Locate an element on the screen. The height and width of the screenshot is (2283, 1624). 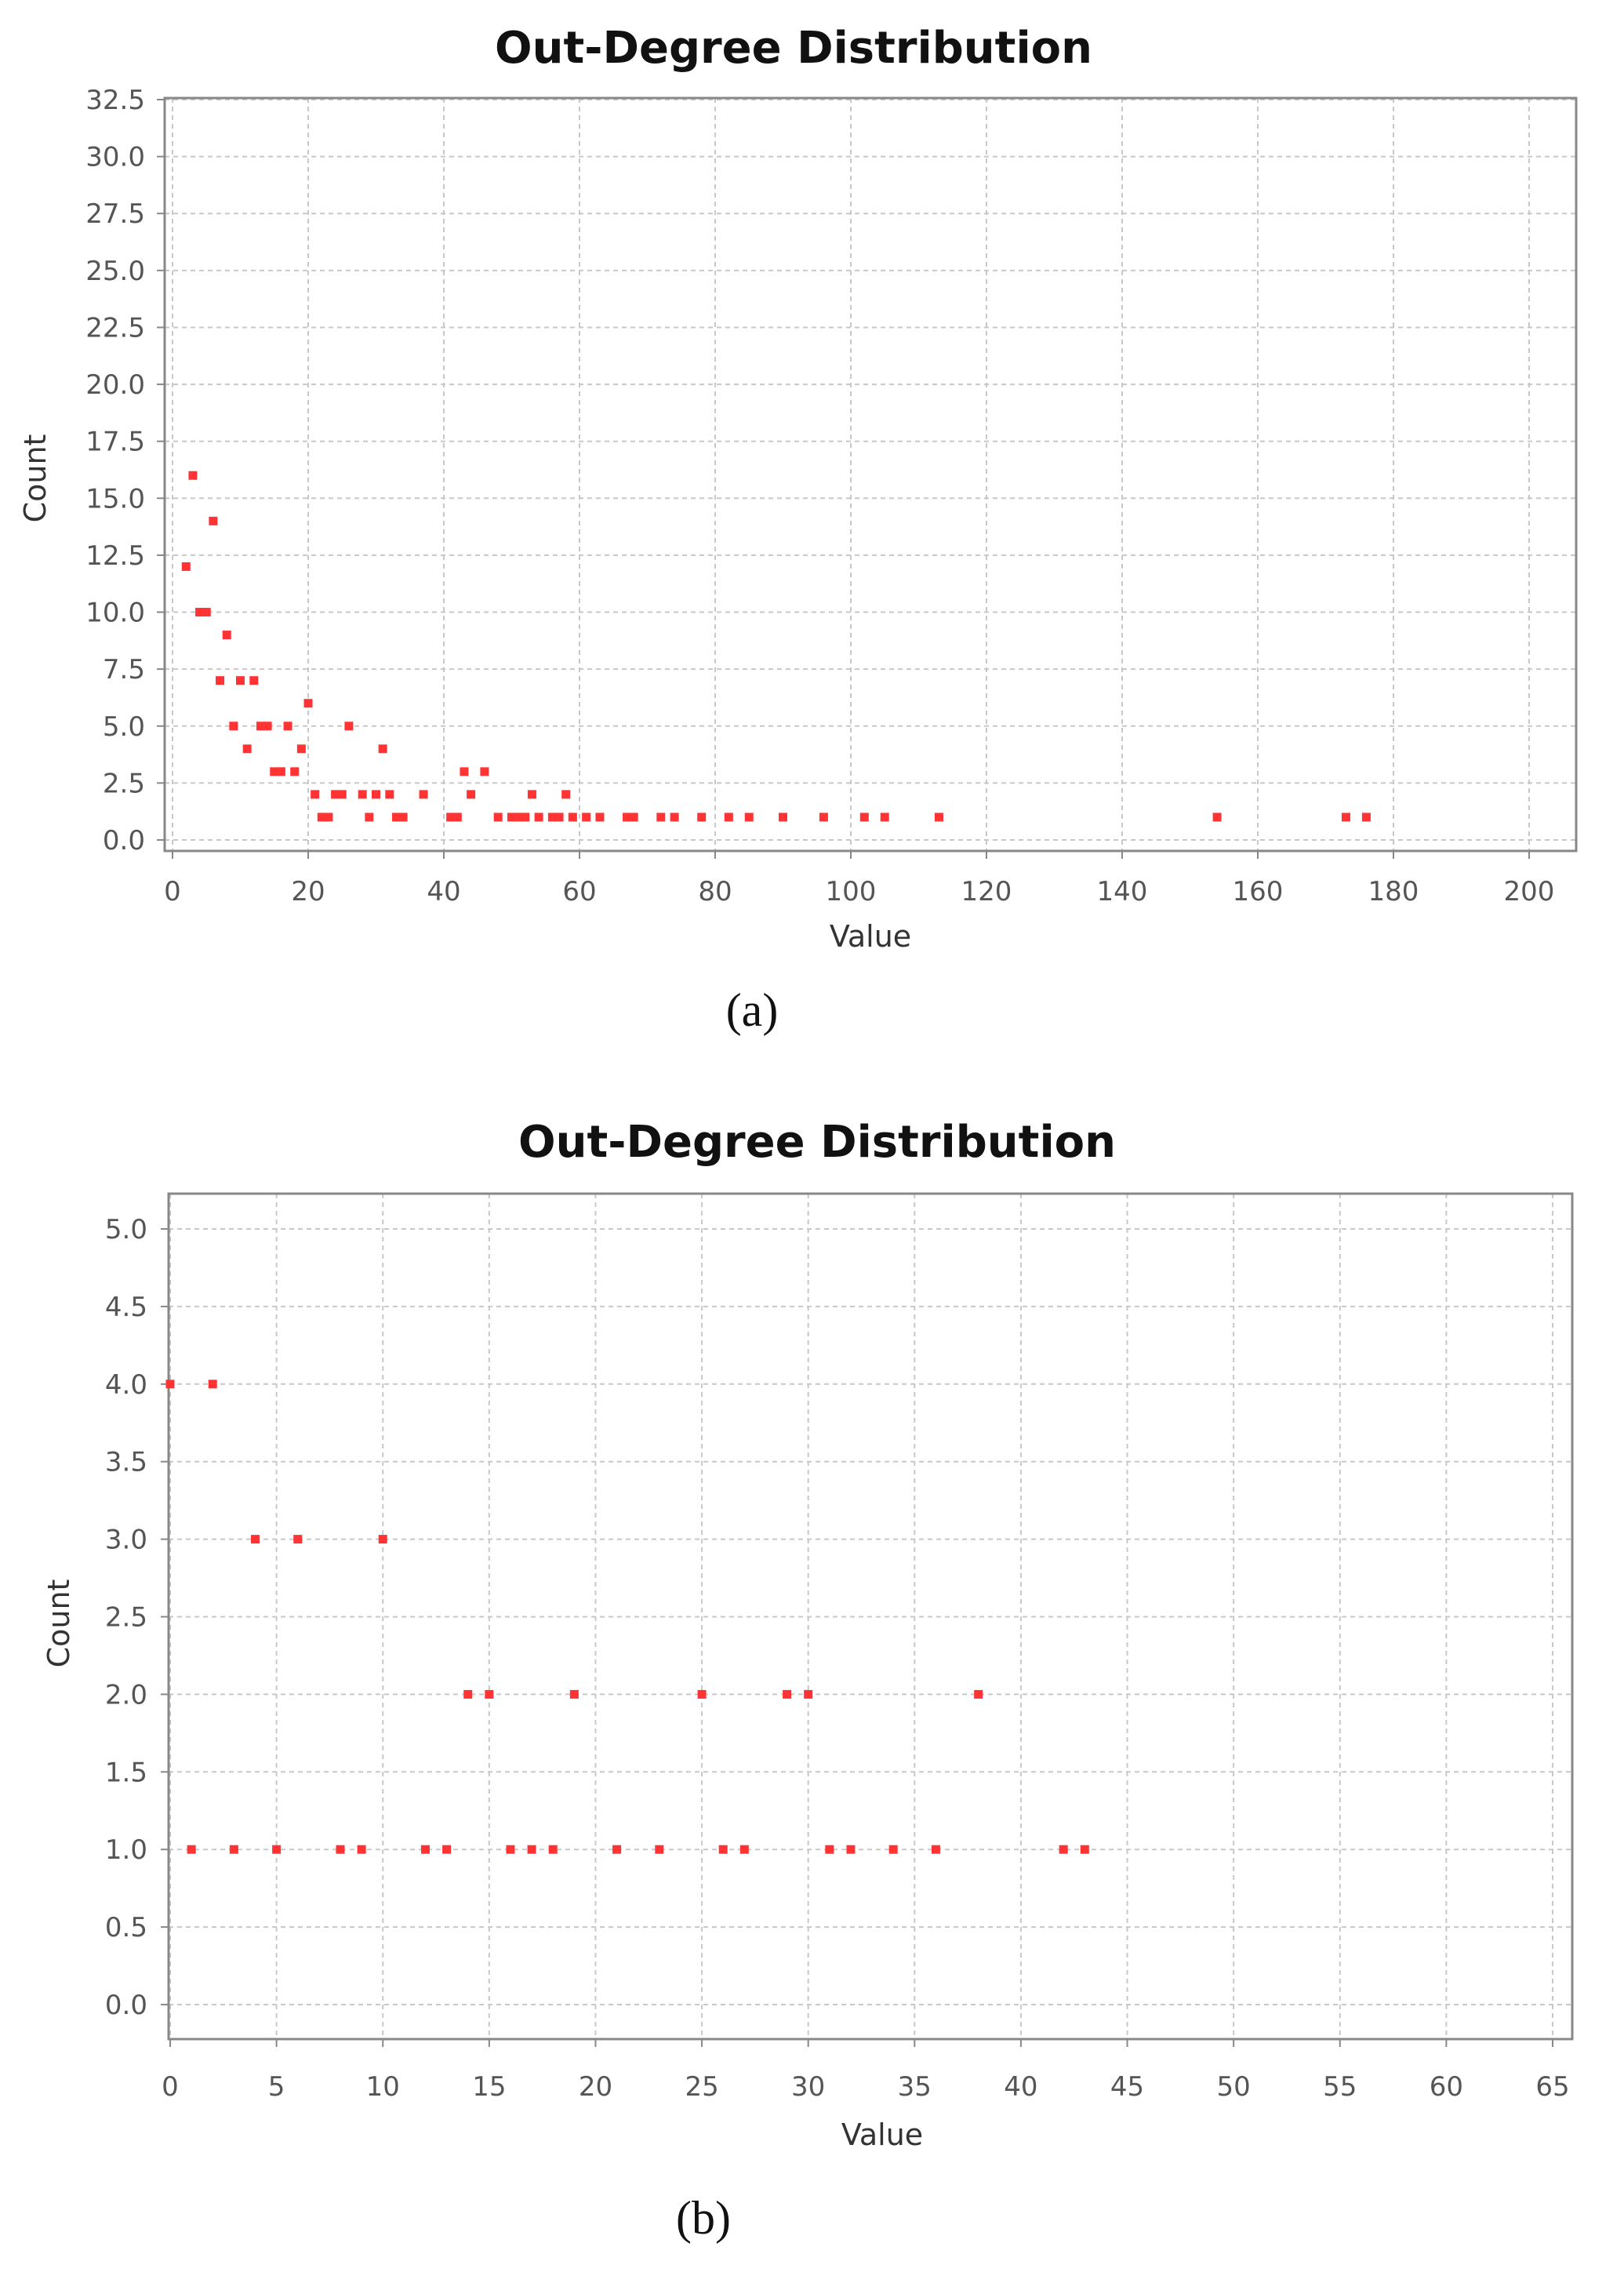
chart-b-x-tick-label: 15 is located at coordinates (489, 2087).